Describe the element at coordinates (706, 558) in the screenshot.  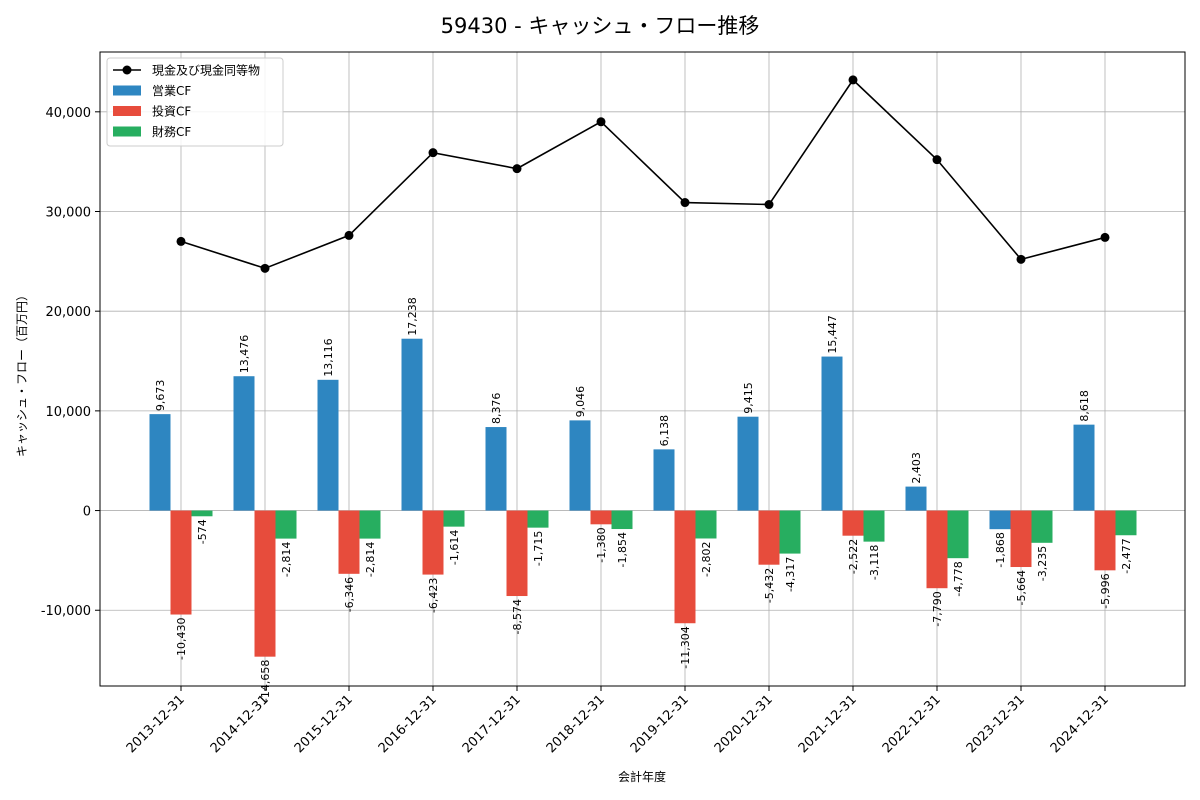
I see `data-label: -2,802` at that location.